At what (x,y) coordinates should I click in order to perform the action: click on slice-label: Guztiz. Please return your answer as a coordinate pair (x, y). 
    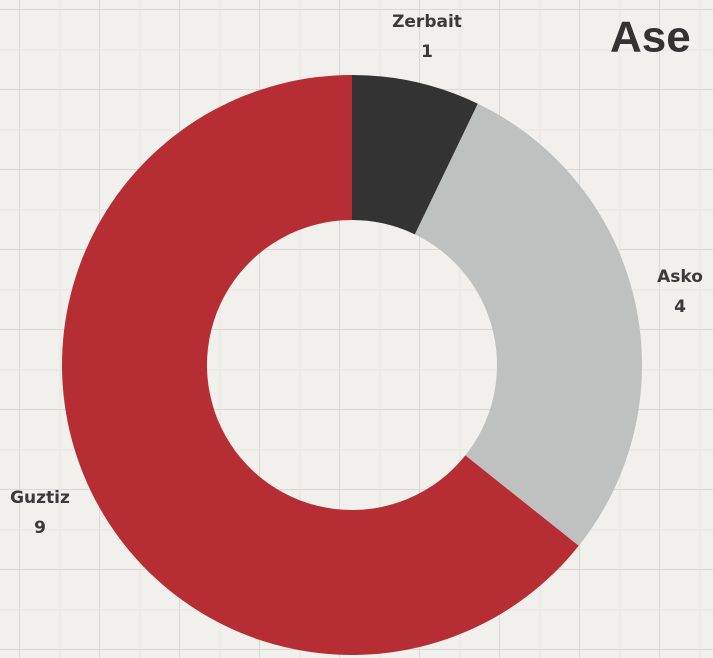
    Looking at the image, I should click on (40, 498).